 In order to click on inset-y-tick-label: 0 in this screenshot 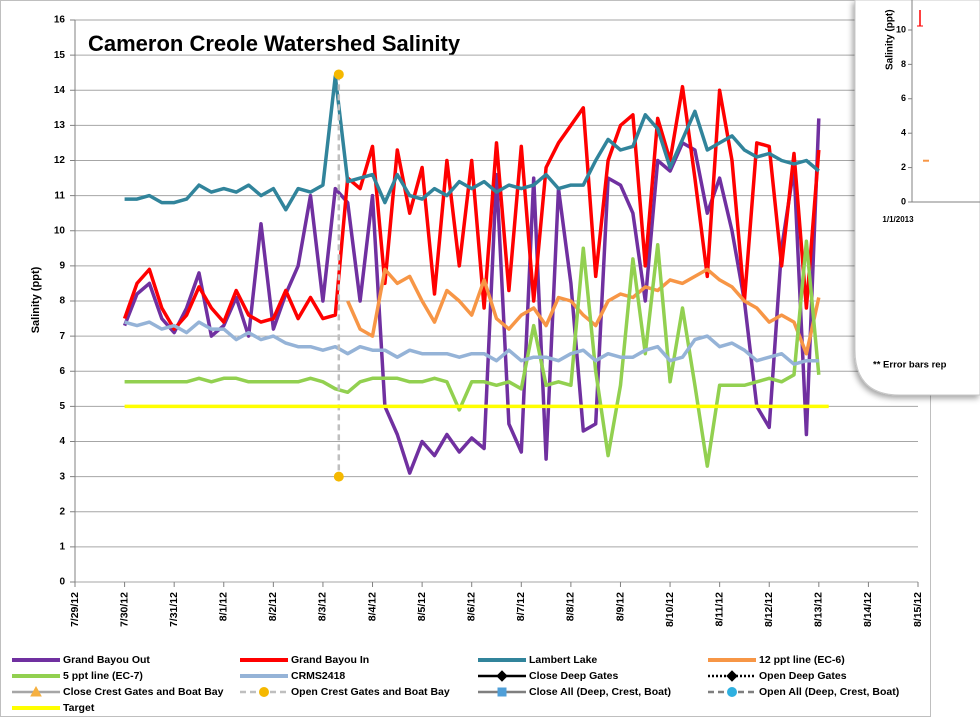, I will do `click(903, 201)`.